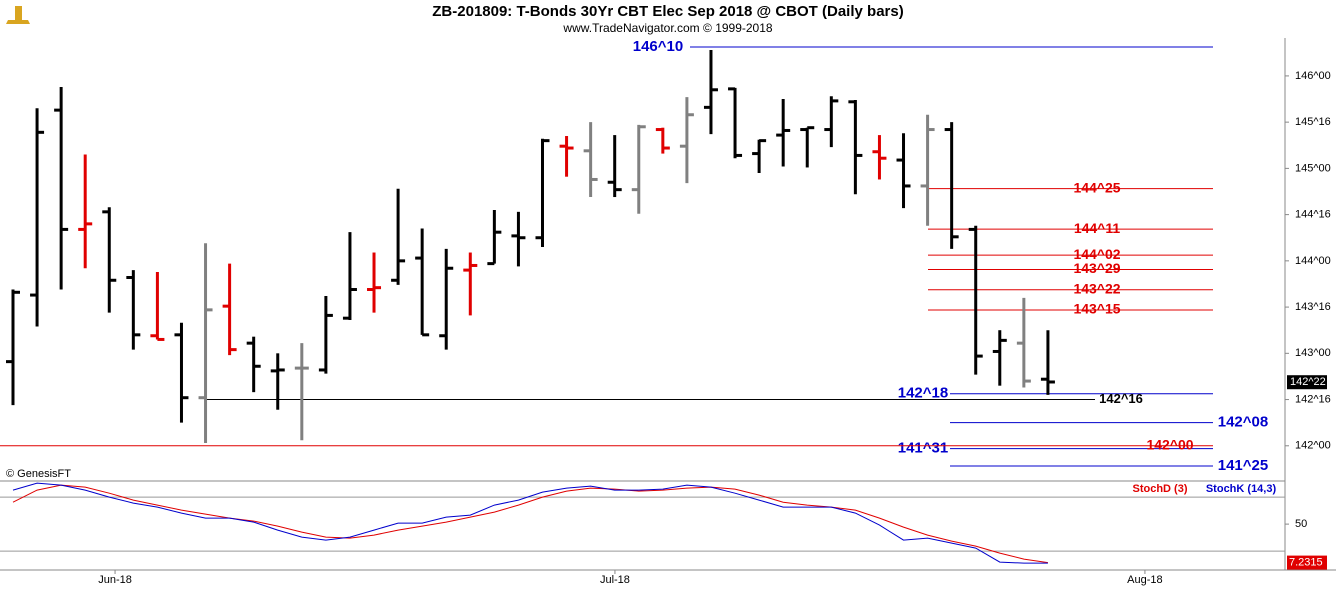  I want to click on level-label: 143^15, so click(1096, 309).